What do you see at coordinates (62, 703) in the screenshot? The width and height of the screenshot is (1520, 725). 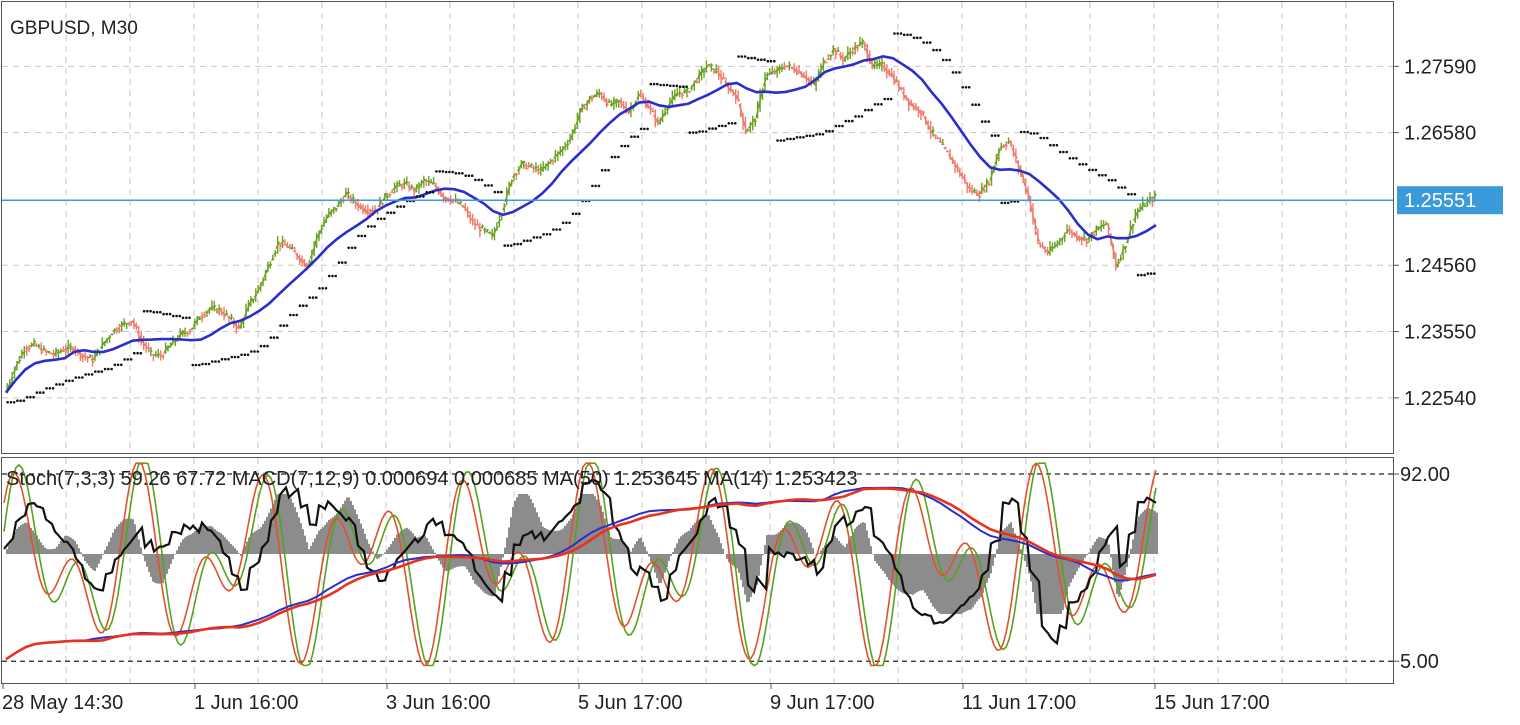 I see `x-tick-label: 28 May 14:30` at bounding box center [62, 703].